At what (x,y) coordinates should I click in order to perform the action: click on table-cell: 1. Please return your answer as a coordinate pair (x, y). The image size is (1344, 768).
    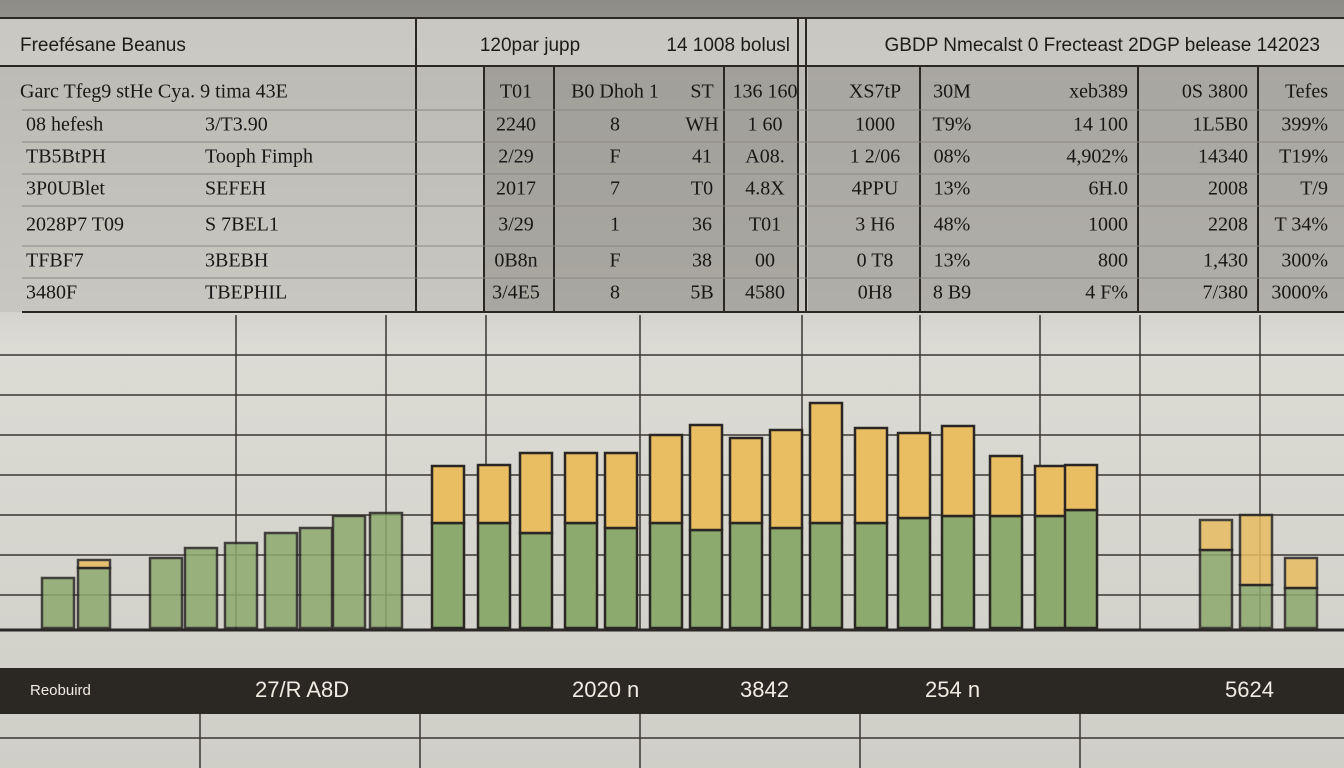
    Looking at the image, I should click on (615, 225).